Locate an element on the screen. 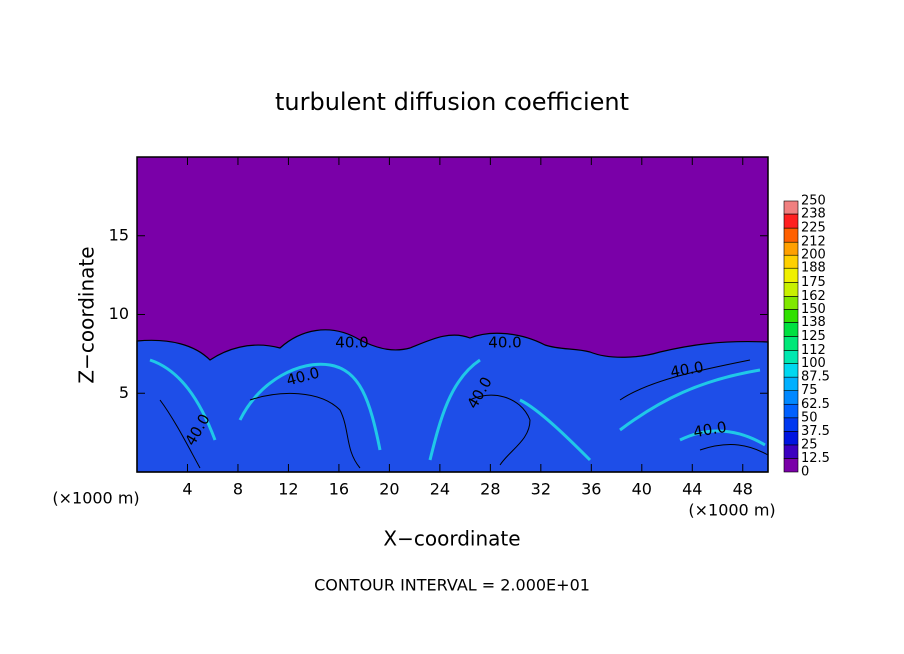 The height and width of the screenshot is (654, 904). footer: CONTOUR INTERVAL = 2.000E+01 is located at coordinates (452, 585).